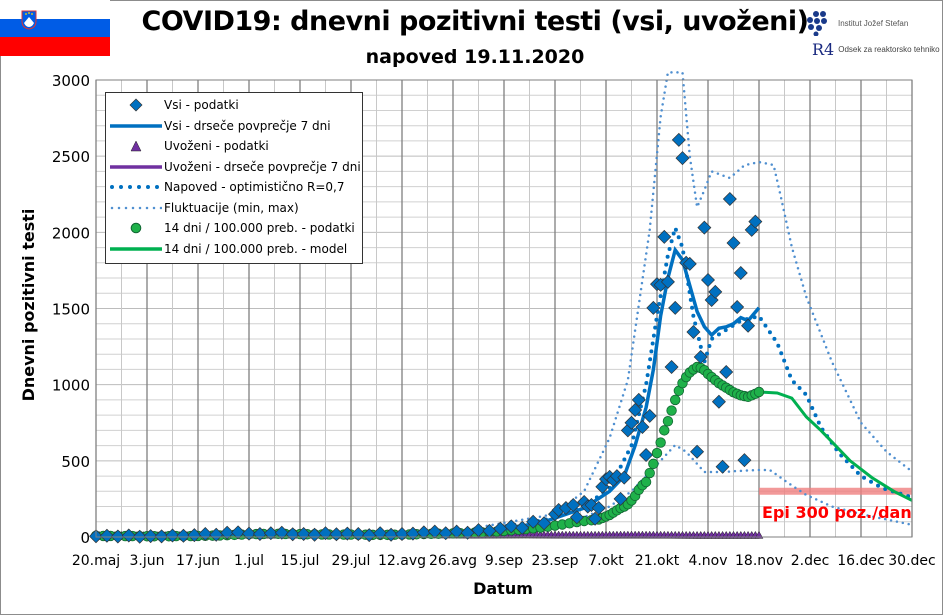  Describe the element at coordinates (823, 49) in the screenshot. I see `r4-mark: R4` at that location.